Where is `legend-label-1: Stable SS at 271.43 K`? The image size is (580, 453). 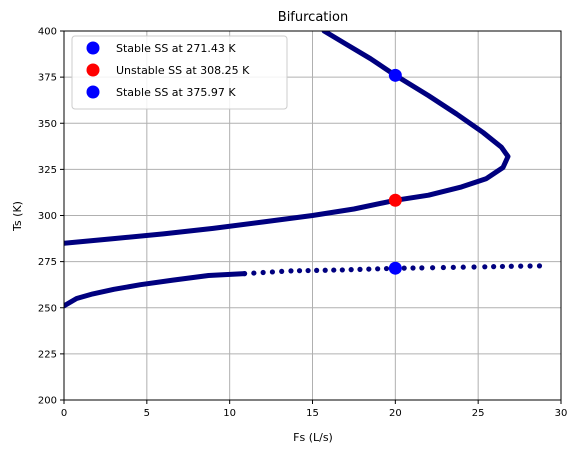
legend-label-1: Stable SS at 271.43 K is located at coordinates (176, 48).